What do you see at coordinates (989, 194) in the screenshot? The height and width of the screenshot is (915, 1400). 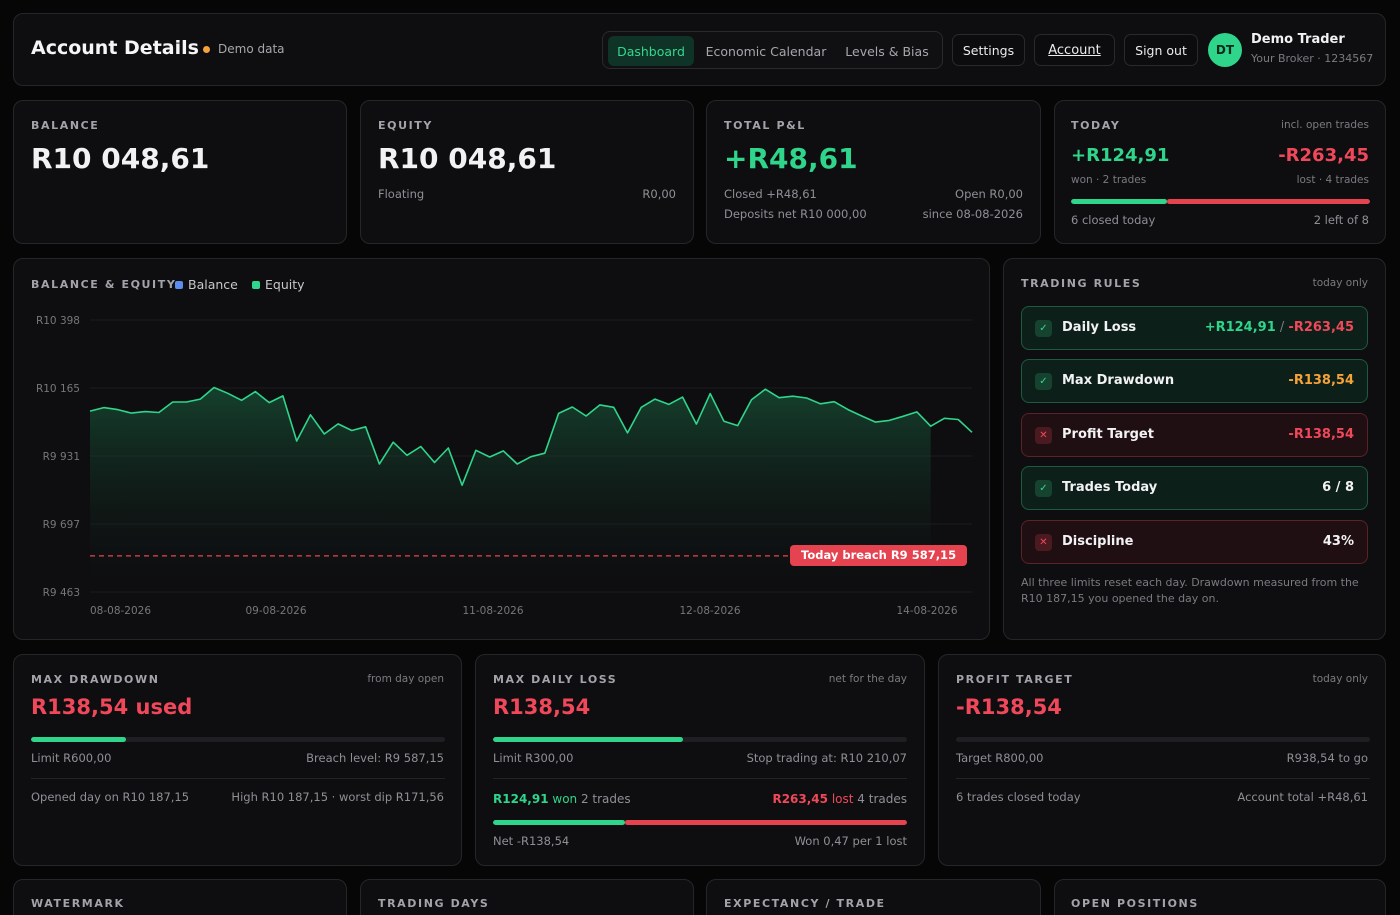 I see `pnl-open: Open R0,00` at bounding box center [989, 194].